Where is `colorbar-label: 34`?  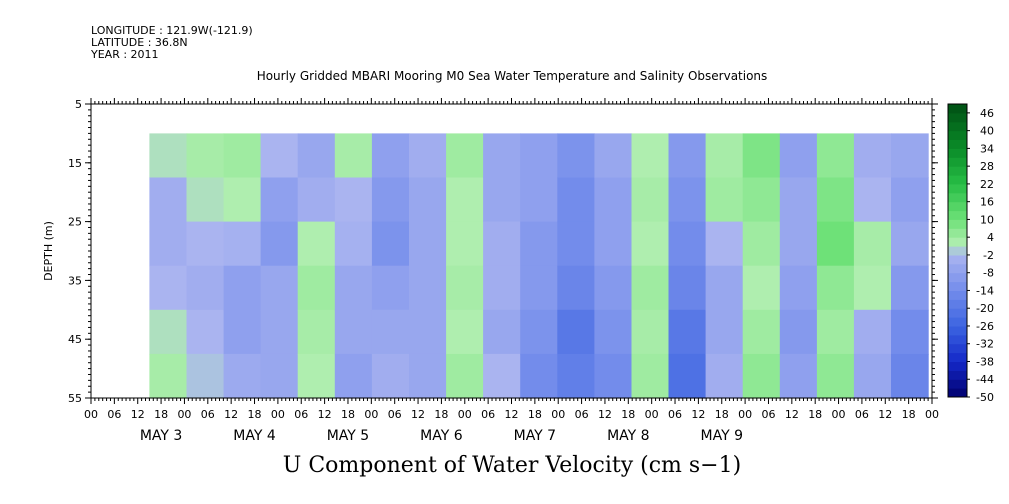
colorbar-label: 34 is located at coordinates (987, 148).